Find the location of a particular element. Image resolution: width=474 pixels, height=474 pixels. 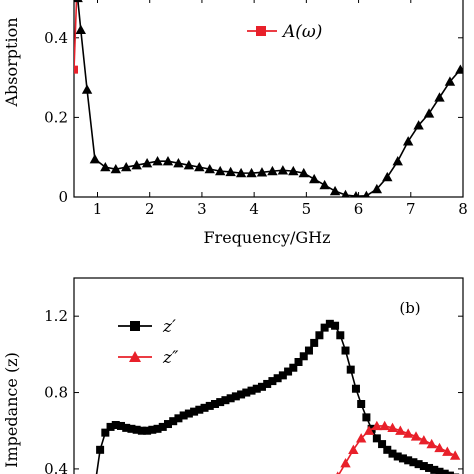

legend-z-prime-label: z′ is located at coordinates (169, 327).